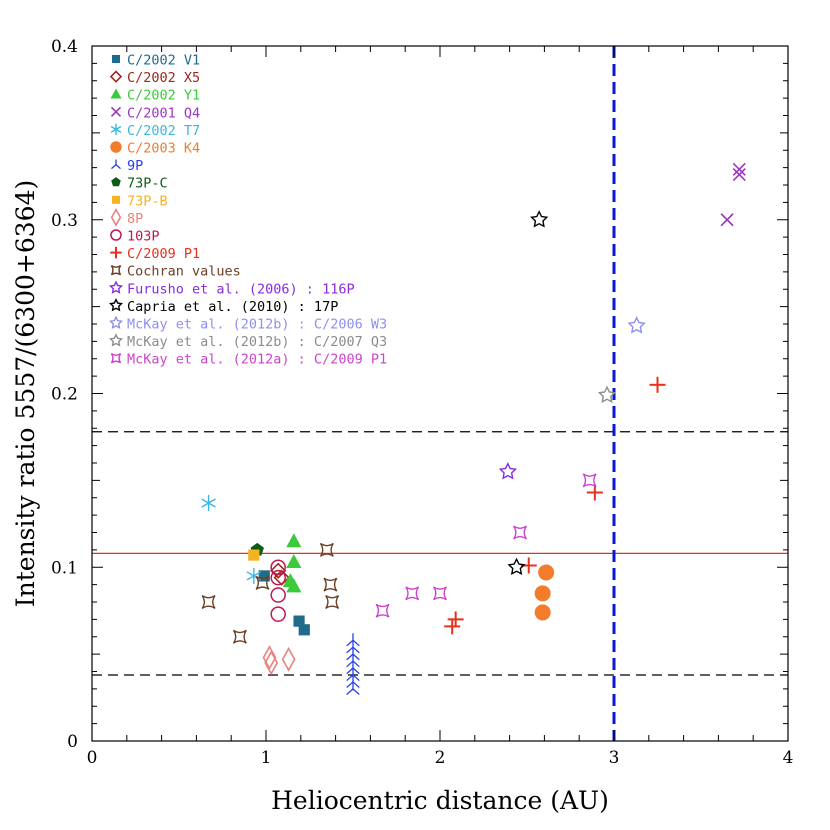 This screenshot has width=830, height=830. I want to click on legend-label: 73P-C, so click(147, 184).